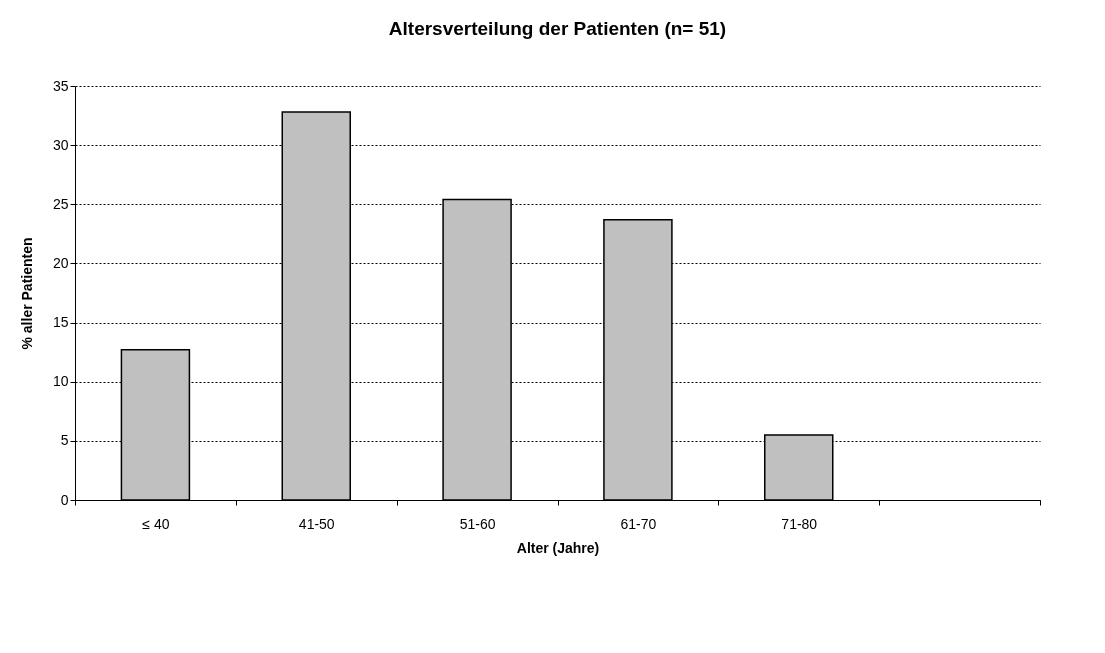 This screenshot has width=1105, height=653. Describe the element at coordinates (557, 28) in the screenshot. I see `chart-title: Altersverteilung der Patienten (n= 51)` at that location.